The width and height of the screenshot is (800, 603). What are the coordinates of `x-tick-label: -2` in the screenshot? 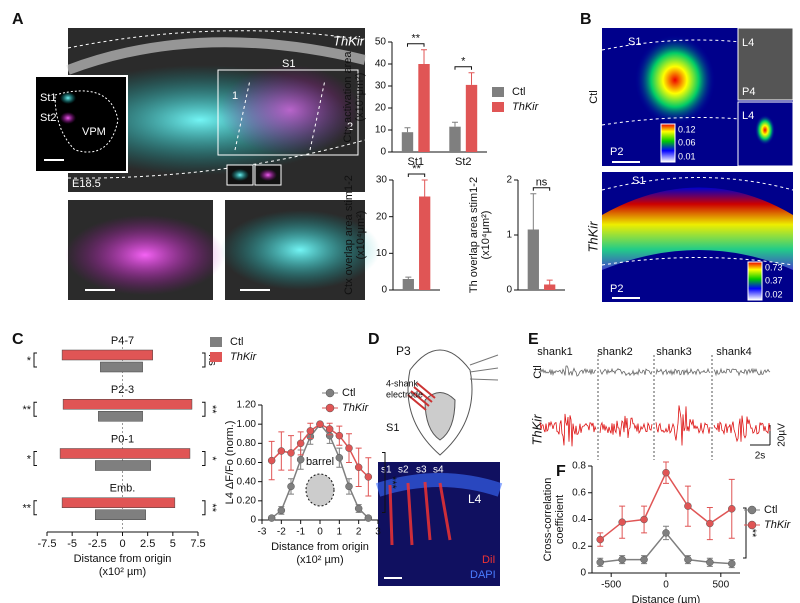 It's located at (281, 532).